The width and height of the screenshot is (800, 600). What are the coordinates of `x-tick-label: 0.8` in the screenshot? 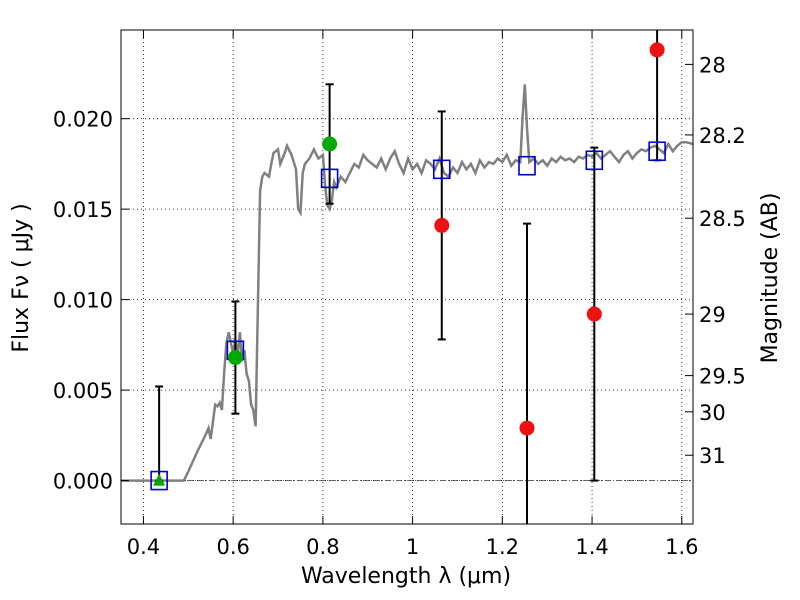 It's located at (322, 547).